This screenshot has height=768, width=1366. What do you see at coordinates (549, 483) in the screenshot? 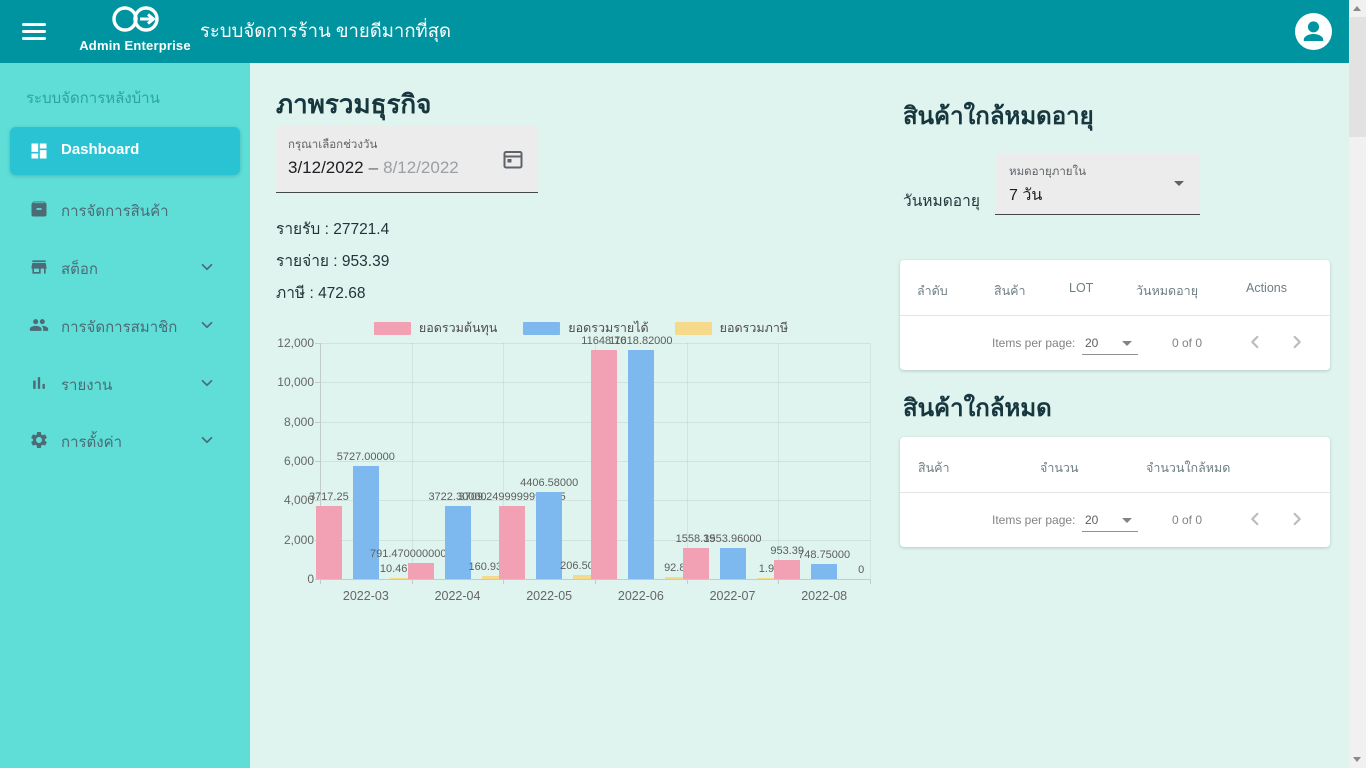
I see `bar-value-label: 4406.58000` at bounding box center [549, 483].